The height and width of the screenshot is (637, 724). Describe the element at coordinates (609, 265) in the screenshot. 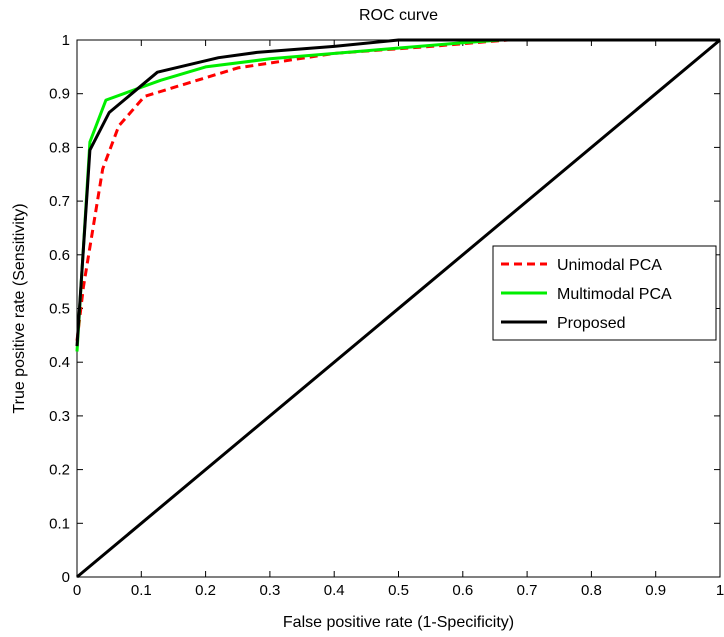

I see `legend-label: Unimodal PCA` at that location.